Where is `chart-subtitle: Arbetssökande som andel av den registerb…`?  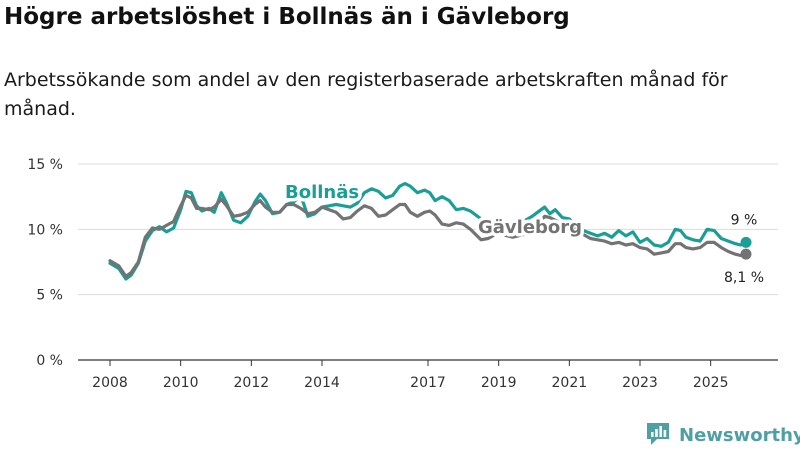 chart-subtitle: Arbetssökande som andel av den registerb… is located at coordinates (366, 94).